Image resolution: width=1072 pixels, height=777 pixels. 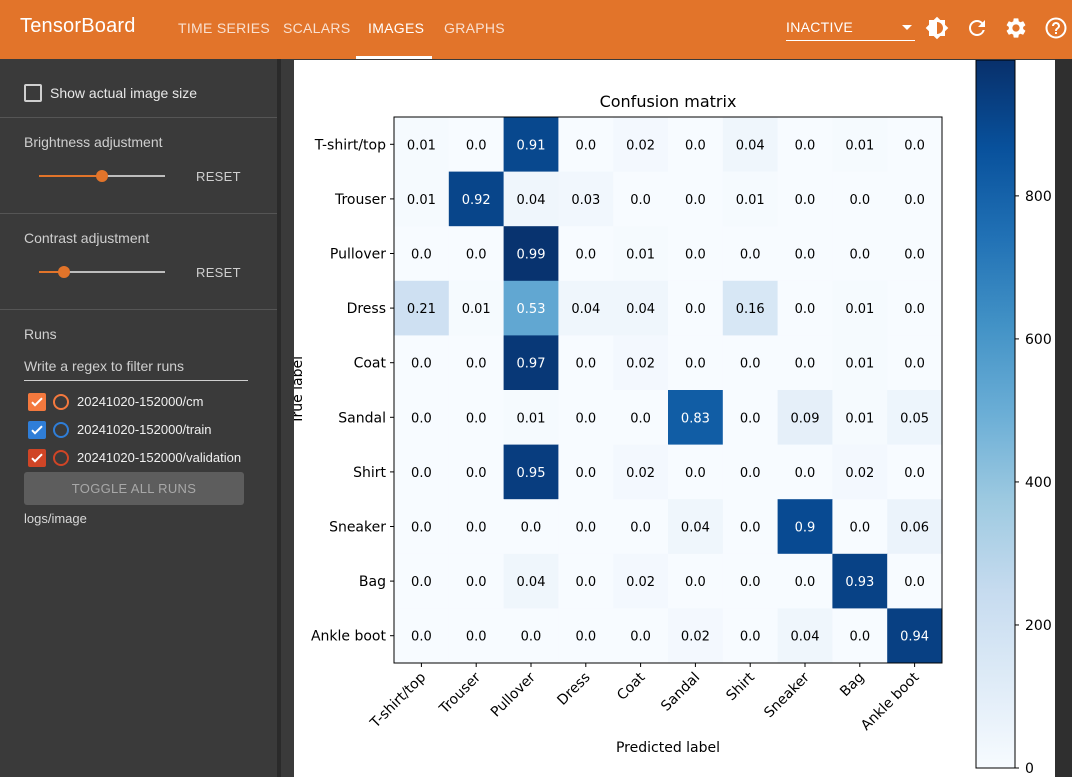 What do you see at coordinates (850, 29) in the screenshot?
I see `reload-status-select: INACTIVE` at bounding box center [850, 29].